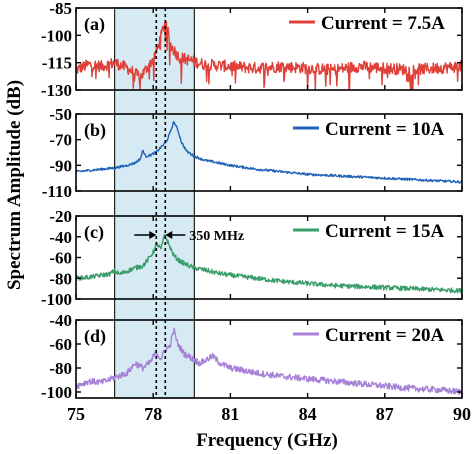 Image resolution: width=474 pixels, height=454 pixels. I want to click on y-tick-label: -130, so click(56, 90).